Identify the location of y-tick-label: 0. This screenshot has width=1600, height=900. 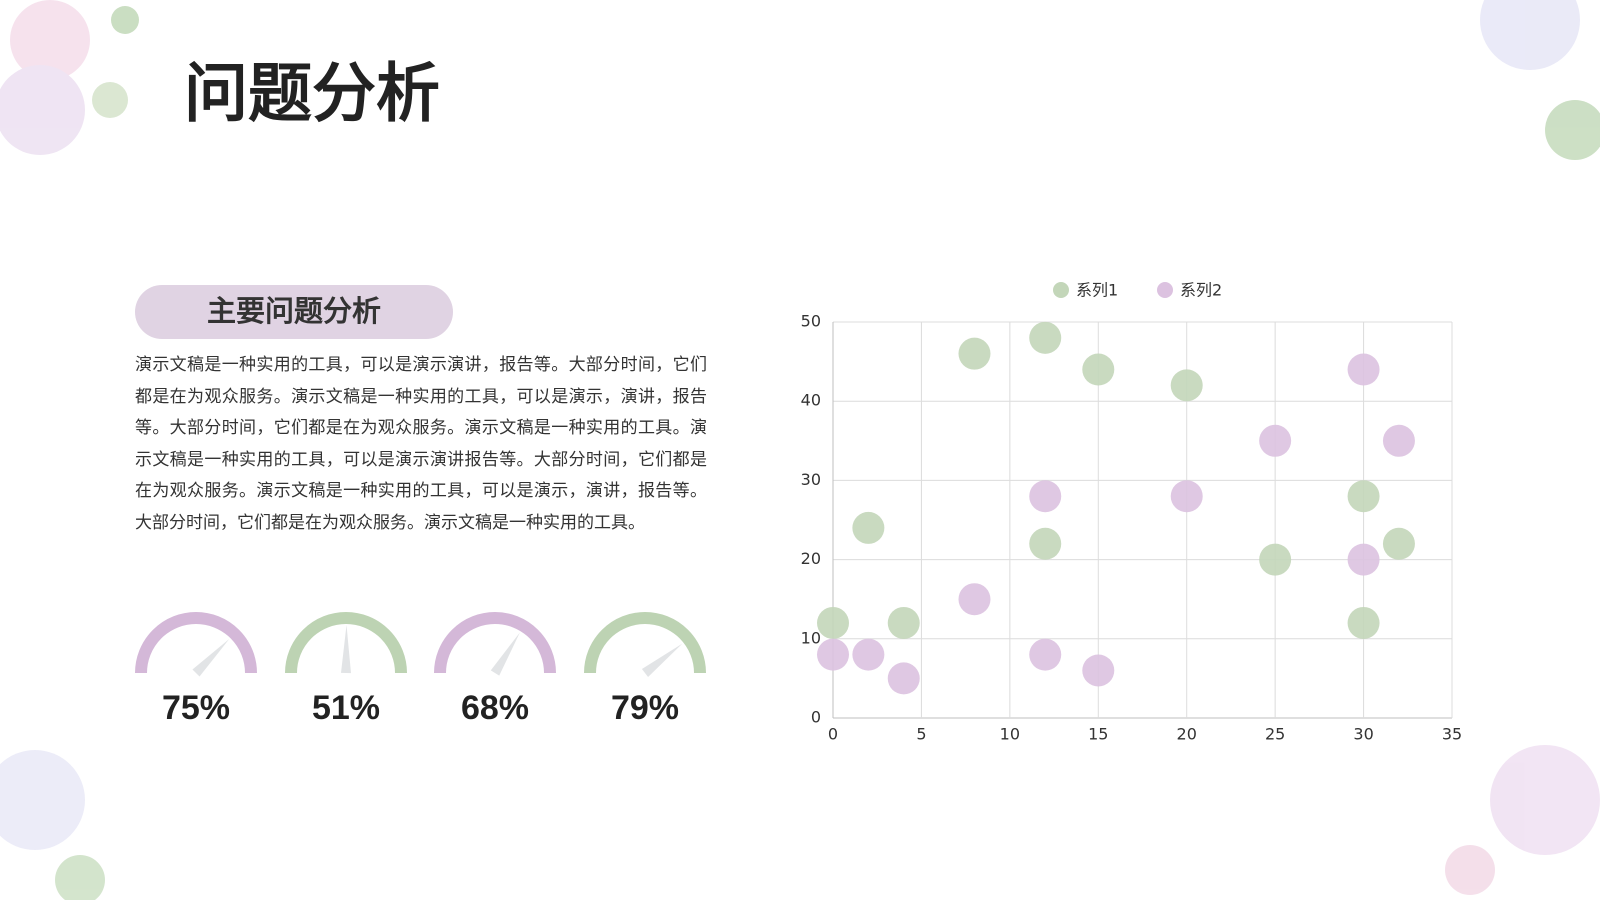
(816, 717).